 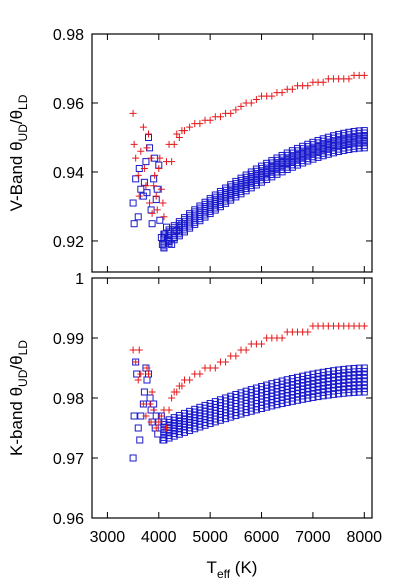 I want to click on x-tick-label: 5000, so click(x=210, y=537).